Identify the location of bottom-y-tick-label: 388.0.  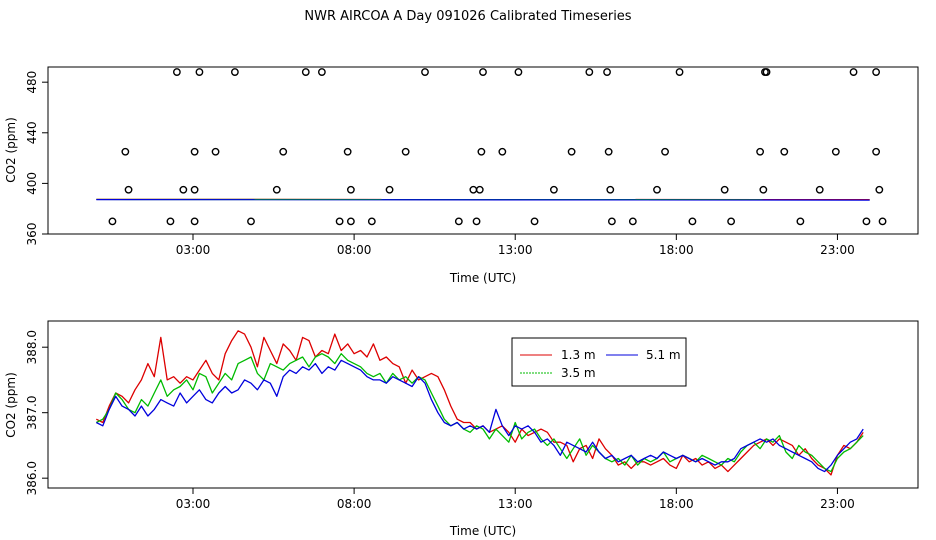
(32, 347).